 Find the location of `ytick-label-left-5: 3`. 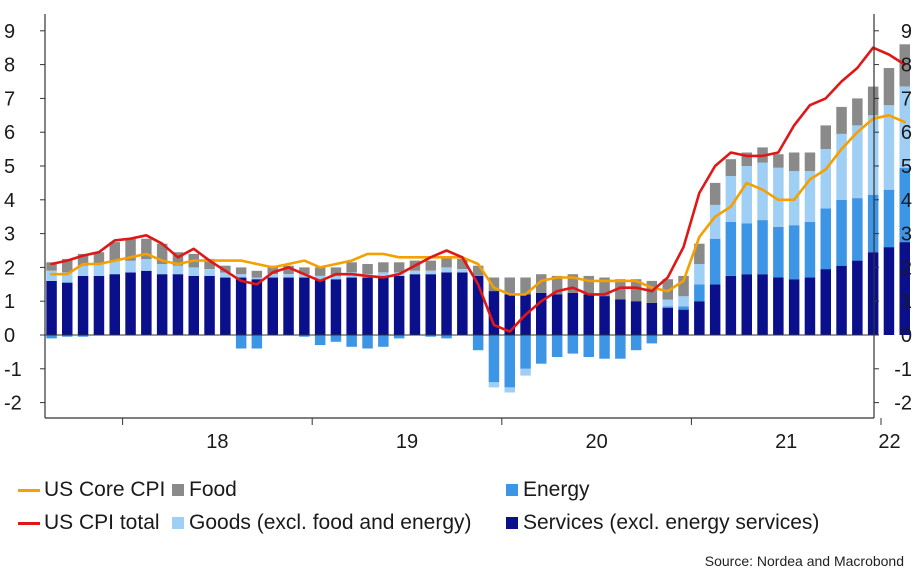

ytick-label-left-5: 3 is located at coordinates (9, 235).